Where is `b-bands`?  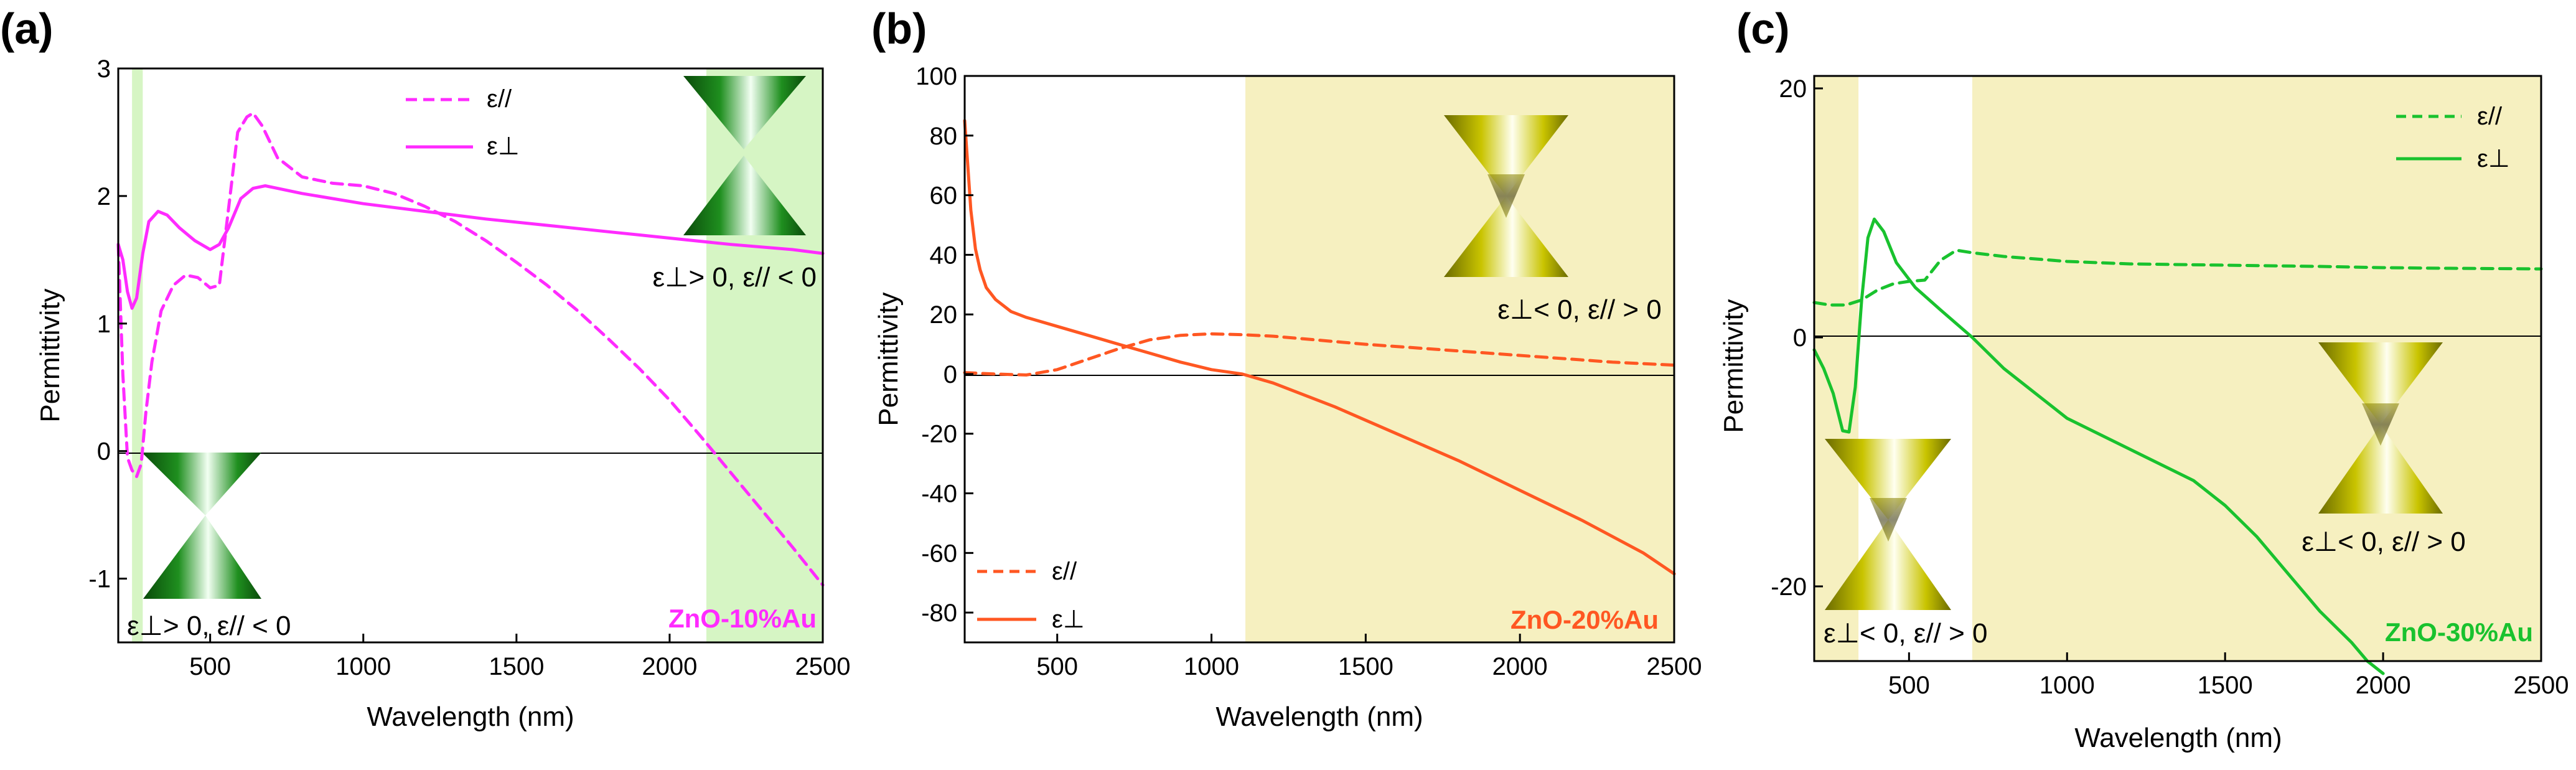 b-bands is located at coordinates (1459, 359).